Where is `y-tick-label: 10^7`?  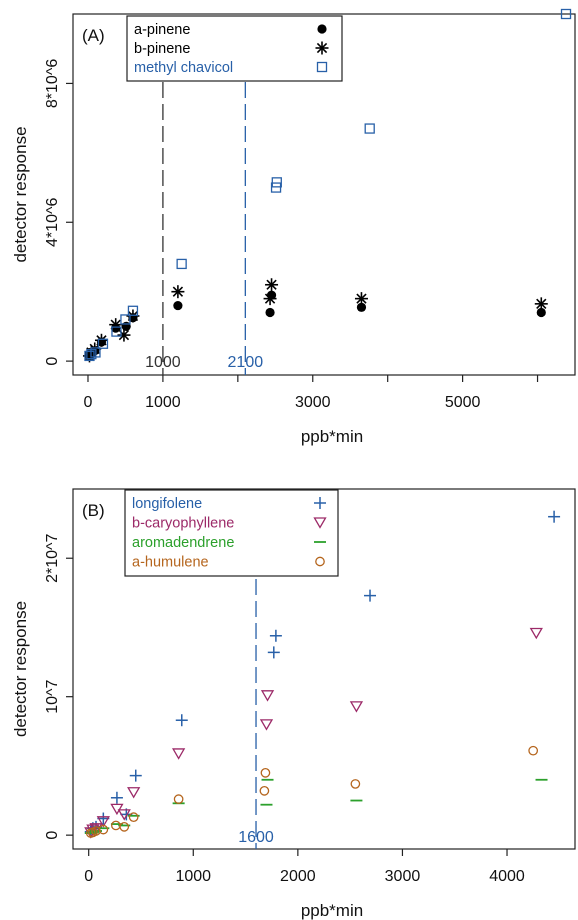 y-tick-label: 10^7 is located at coordinates (52, 696).